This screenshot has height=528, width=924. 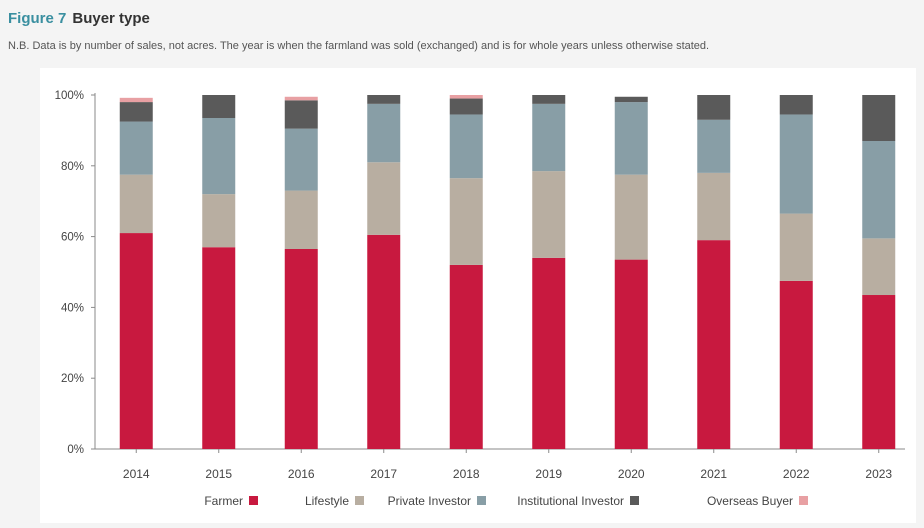 What do you see at coordinates (223, 501) in the screenshot?
I see `legend-label: Farmer` at bounding box center [223, 501].